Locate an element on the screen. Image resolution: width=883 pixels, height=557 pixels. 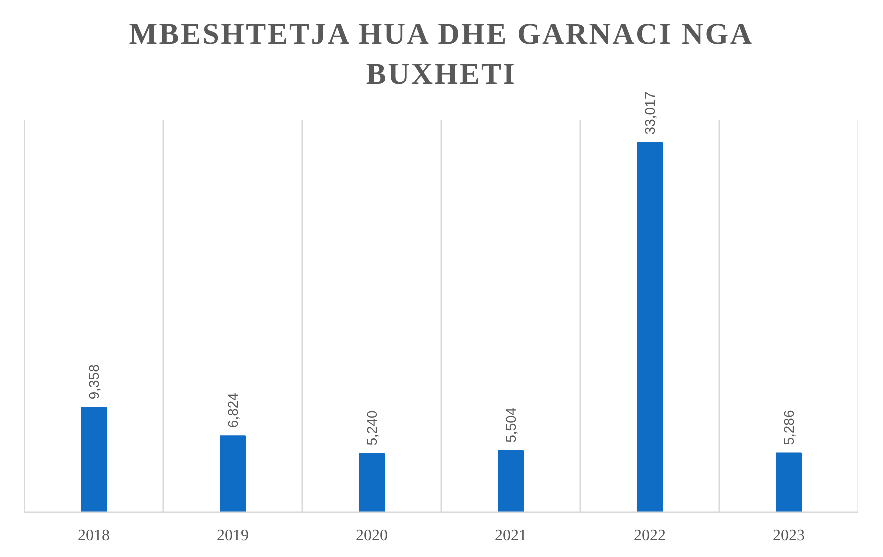
x-tick-label: 2022 is located at coordinates (650, 536).